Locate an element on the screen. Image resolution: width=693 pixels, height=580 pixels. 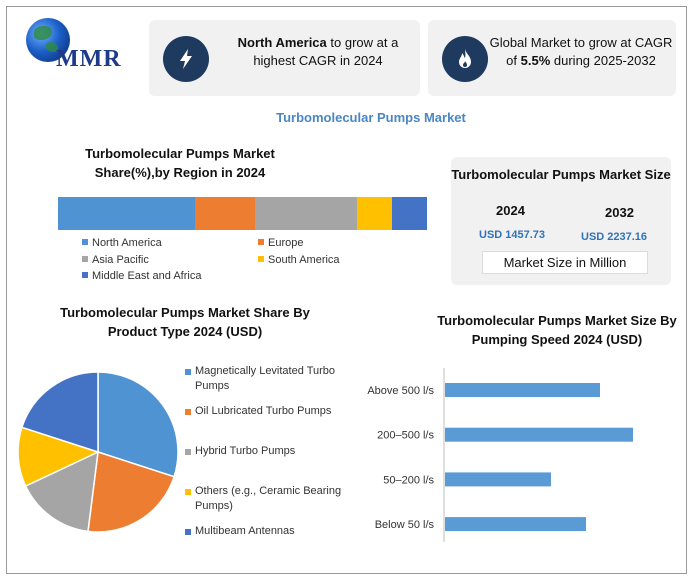
pie-slice-magnetically-levitated-turbo-pumps is located at coordinates (138, 424).